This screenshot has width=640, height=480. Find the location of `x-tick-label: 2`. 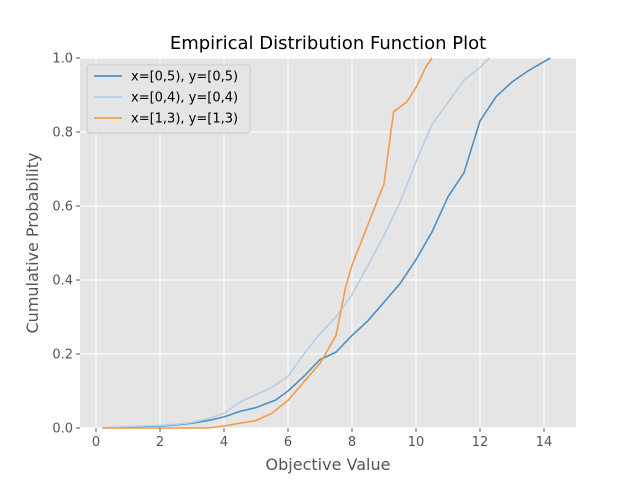

x-tick-label: 2 is located at coordinates (160, 442).